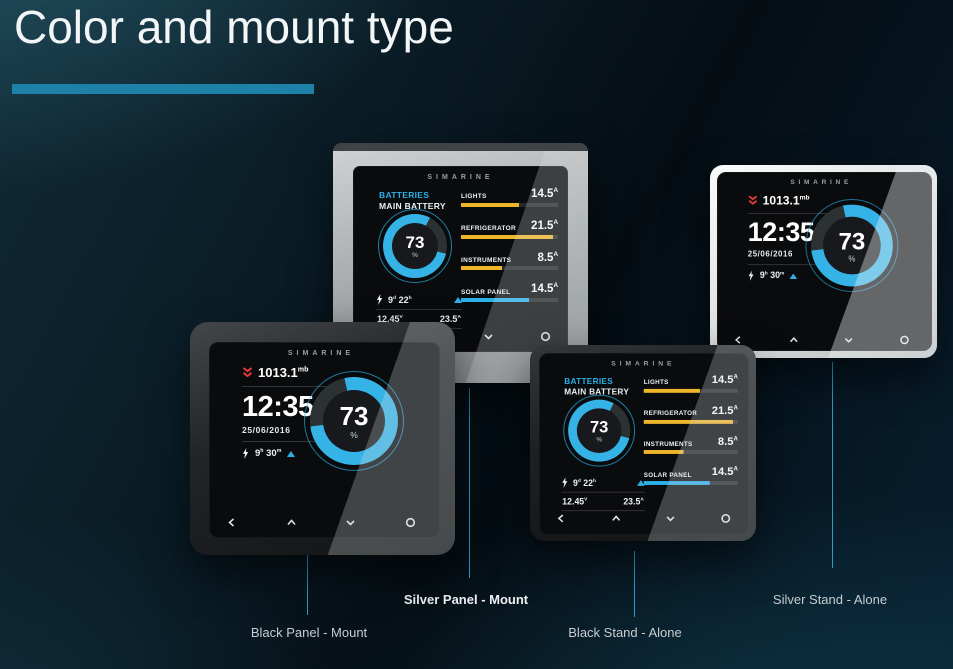 The width and height of the screenshot is (953, 669). I want to click on channel-value: 21.5A, so click(724, 410).